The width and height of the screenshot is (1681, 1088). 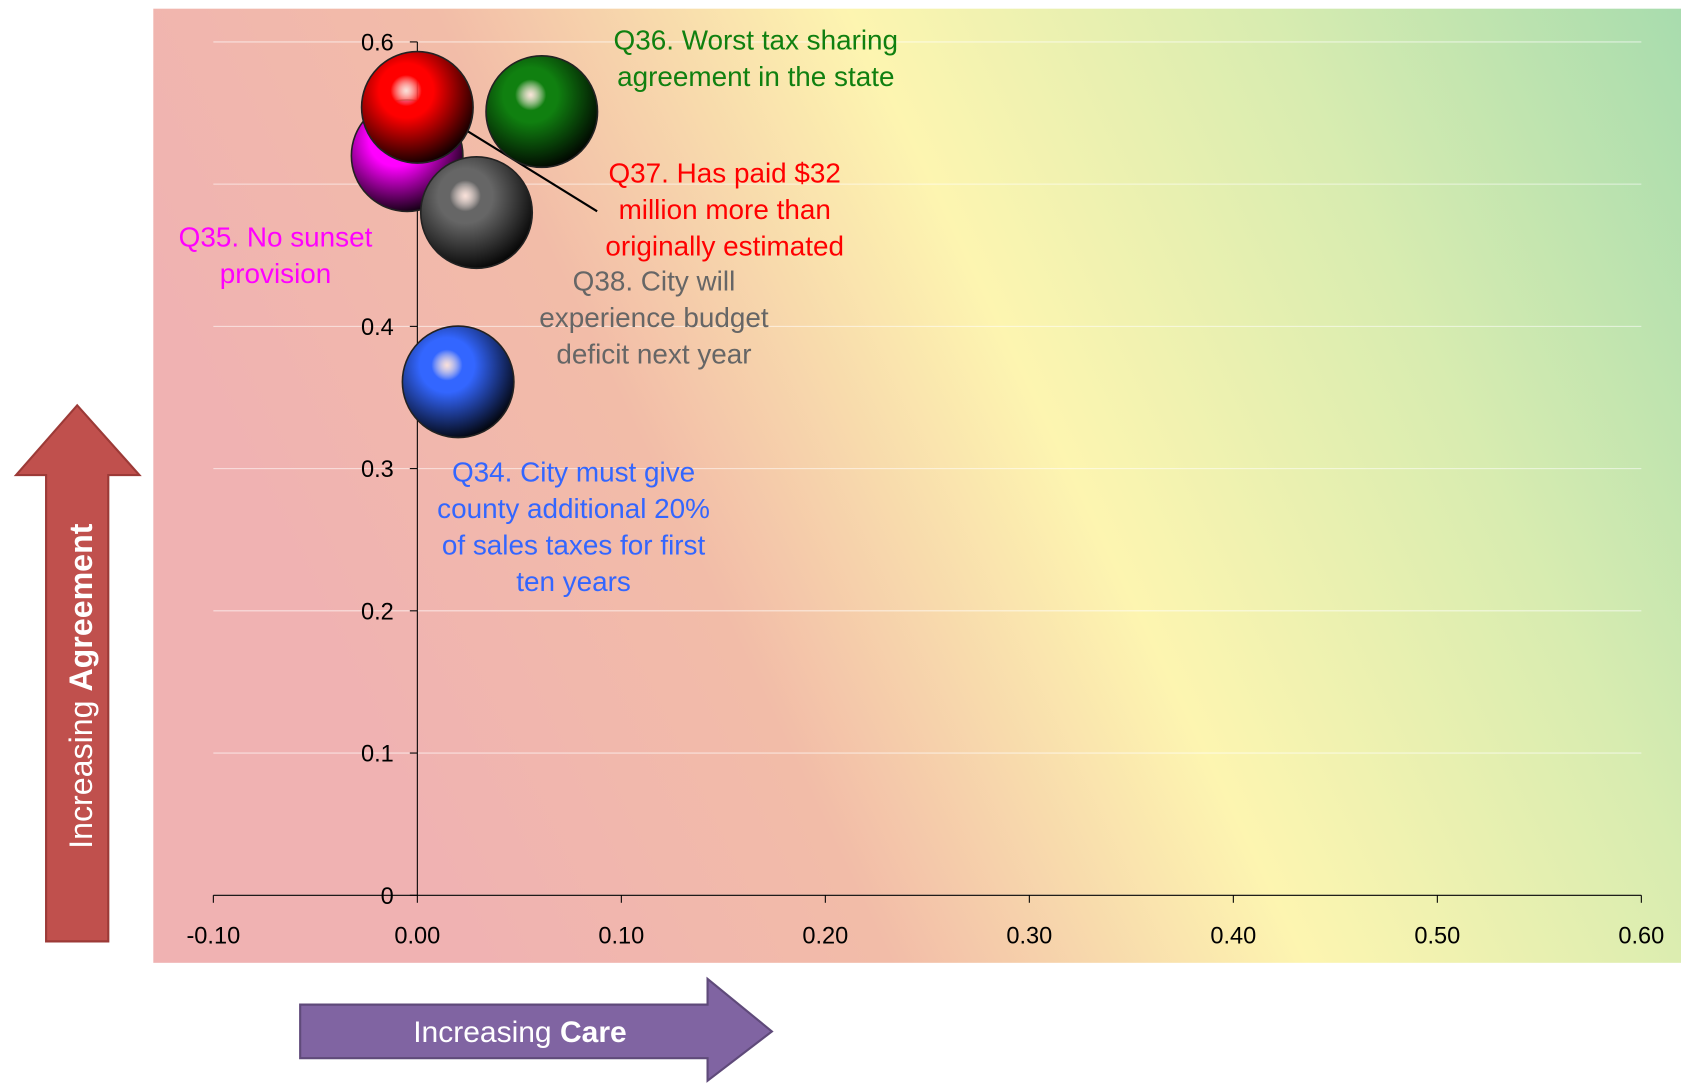 I want to click on x-tick-label: 0.00, so click(x=417, y=936).